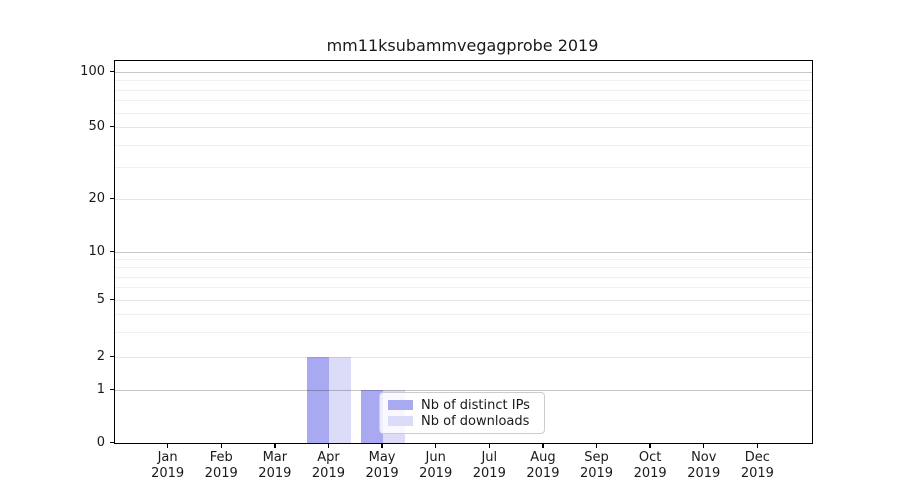  What do you see at coordinates (92, 71) in the screenshot?
I see `y-tick-label: 100` at bounding box center [92, 71].